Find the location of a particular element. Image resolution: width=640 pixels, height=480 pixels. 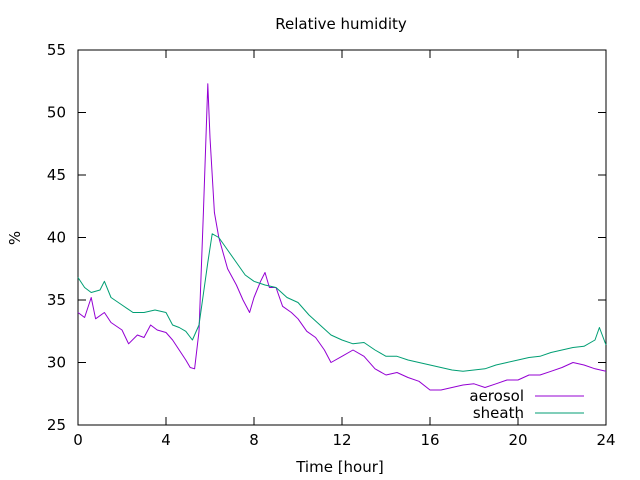

y-tick-label: 40 is located at coordinates (56, 238).